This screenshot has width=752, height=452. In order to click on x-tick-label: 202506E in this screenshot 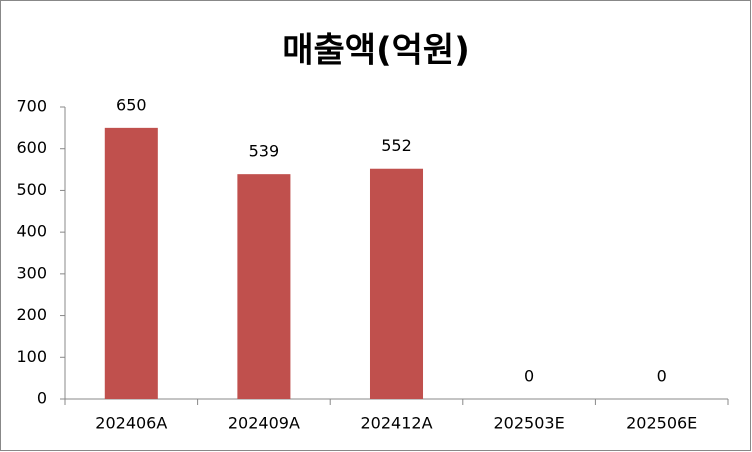, I will do `click(661, 423)`.